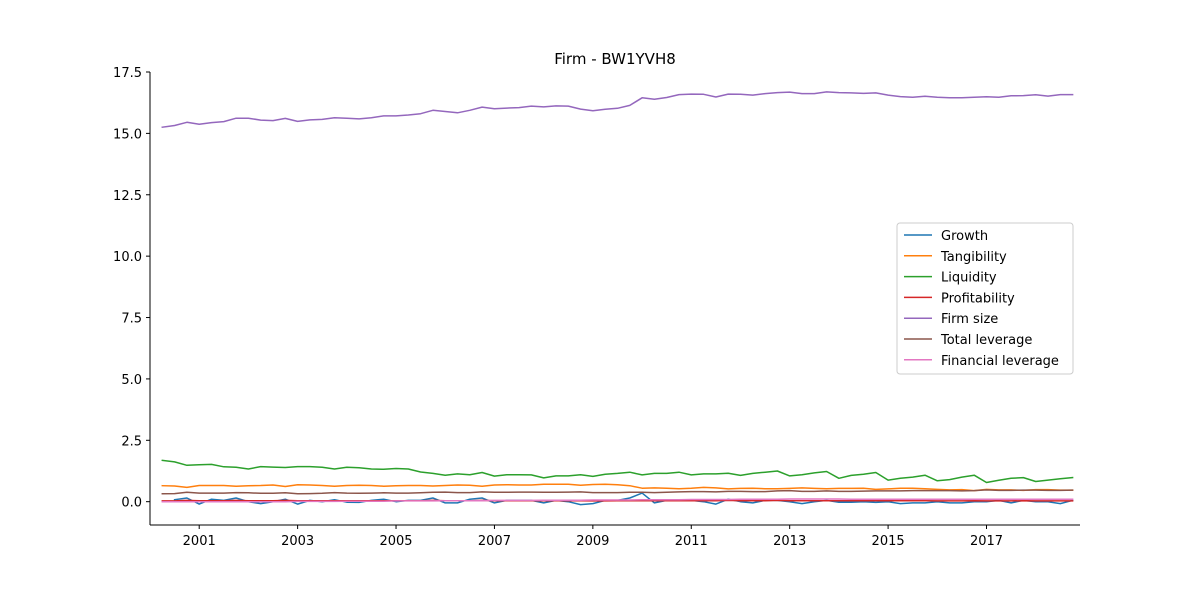 The image size is (1200, 600). Describe the element at coordinates (964, 236) in the screenshot. I see `legend-label: Growth` at that location.